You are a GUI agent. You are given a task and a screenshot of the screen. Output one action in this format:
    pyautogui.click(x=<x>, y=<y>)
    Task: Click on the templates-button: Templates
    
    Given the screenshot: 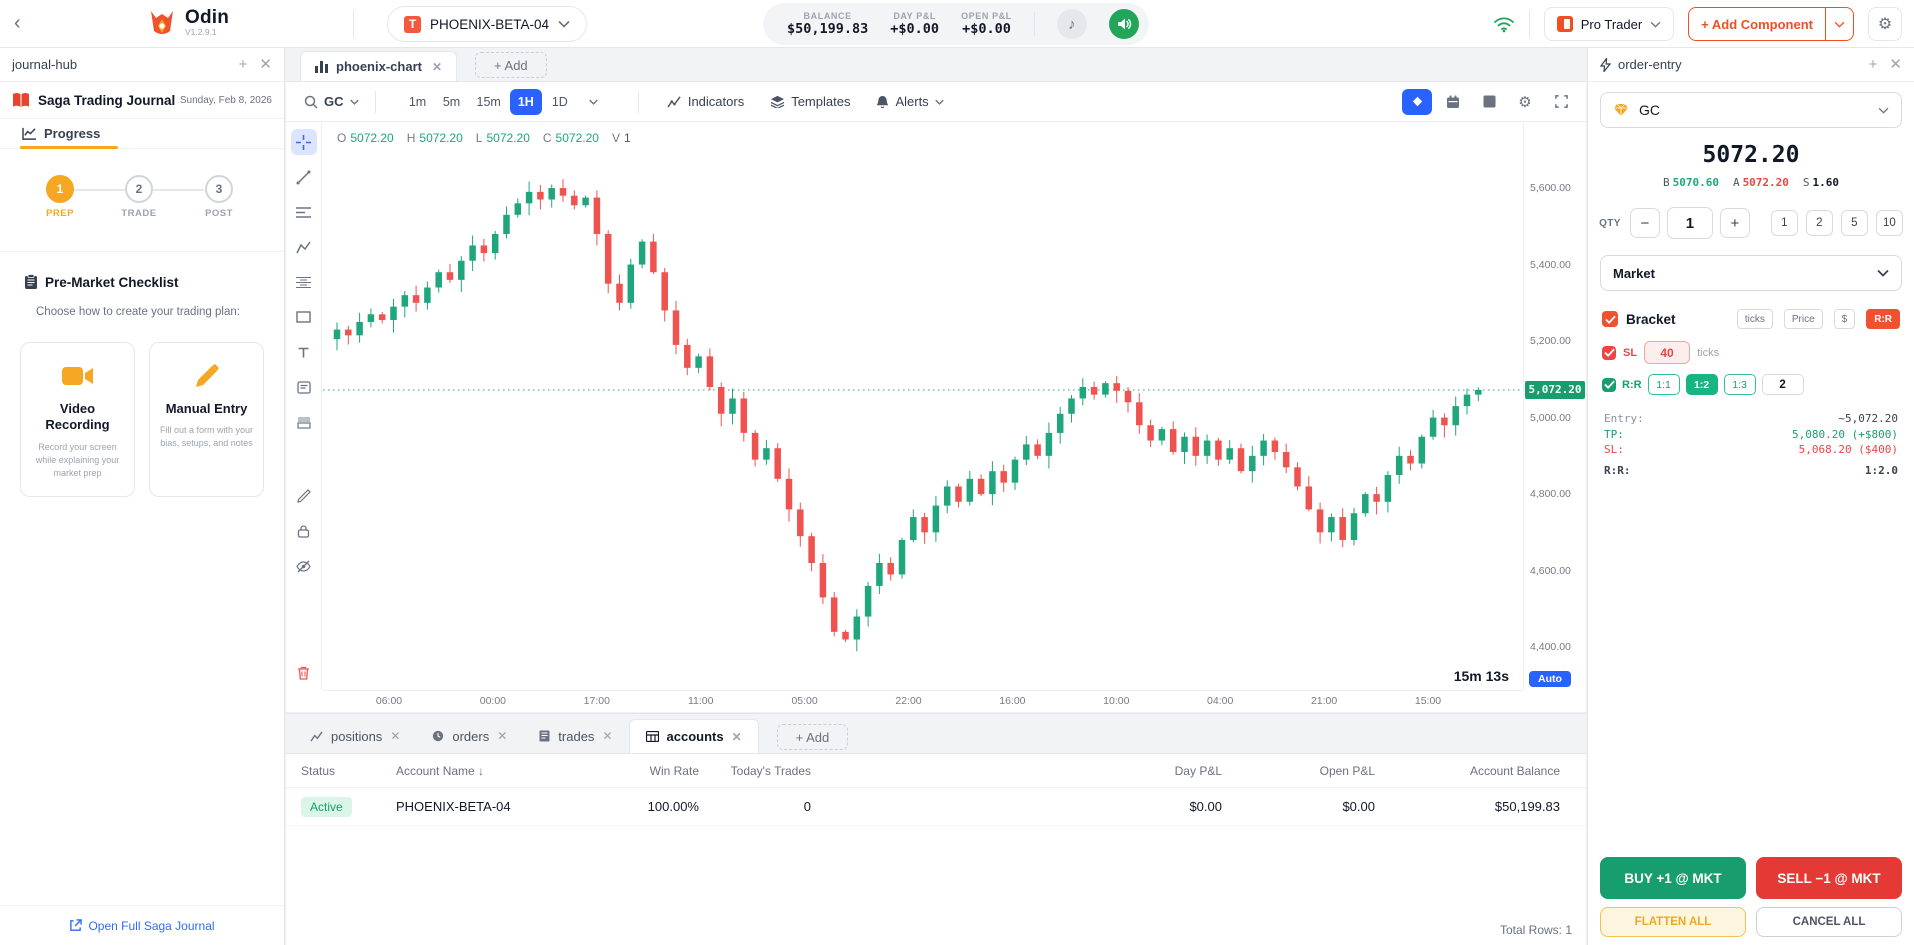 What is the action you would take?
    pyautogui.click(x=810, y=102)
    